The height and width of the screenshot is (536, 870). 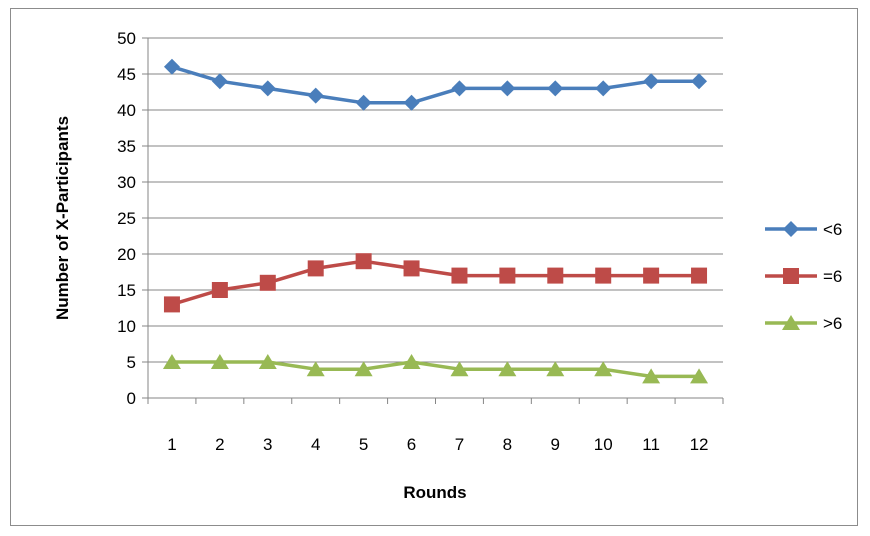 What do you see at coordinates (363, 444) in the screenshot?
I see `x-tick-label: 5` at bounding box center [363, 444].